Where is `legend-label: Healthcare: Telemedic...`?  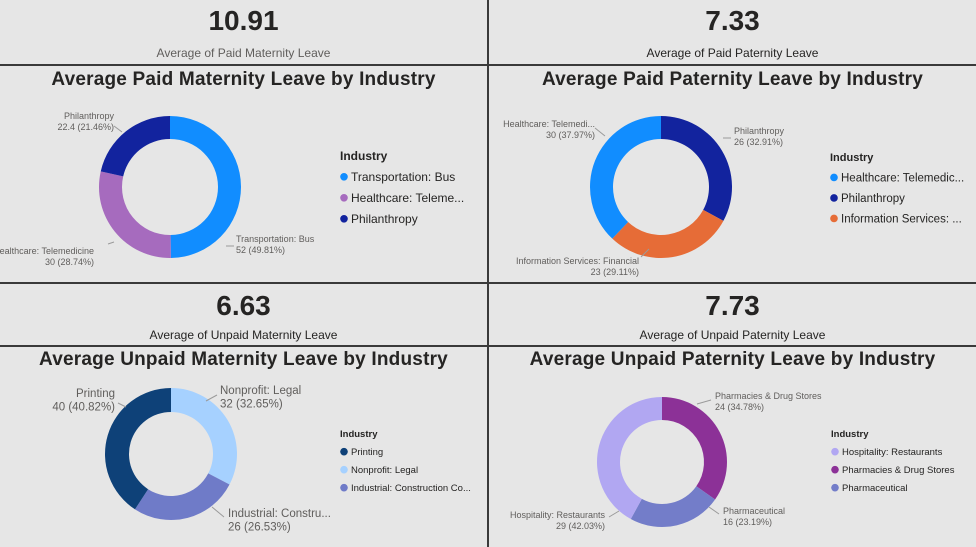
legend-label: Healthcare: Telemedic... is located at coordinates (902, 179).